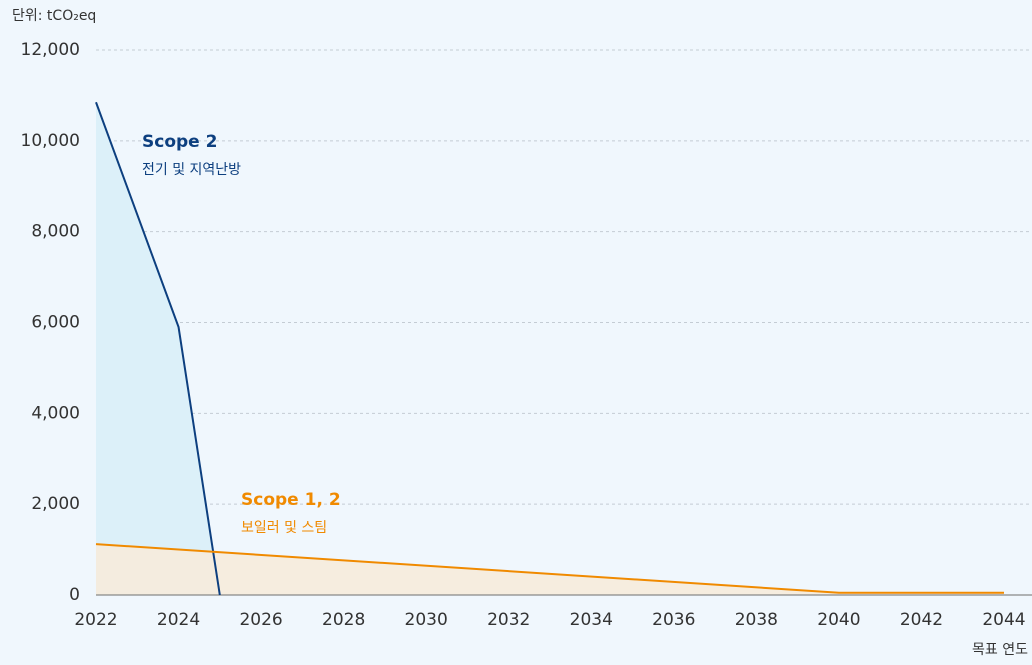 Image resolution: width=1032 pixels, height=665 pixels. Describe the element at coordinates (55, 232) in the screenshot. I see `y-tick-label: 8,000` at that location.